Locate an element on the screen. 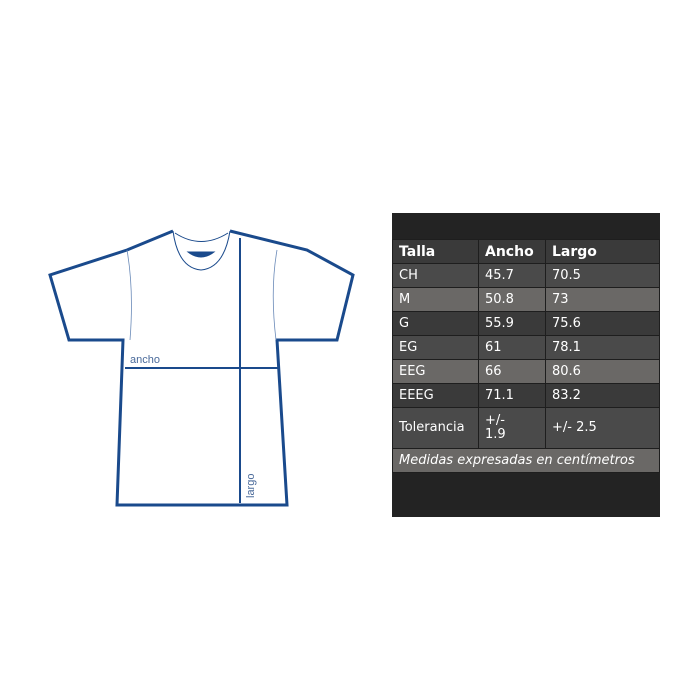 The width and height of the screenshot is (700, 700). table-row: EEEG 71.1 83.2 is located at coordinates (526, 395).